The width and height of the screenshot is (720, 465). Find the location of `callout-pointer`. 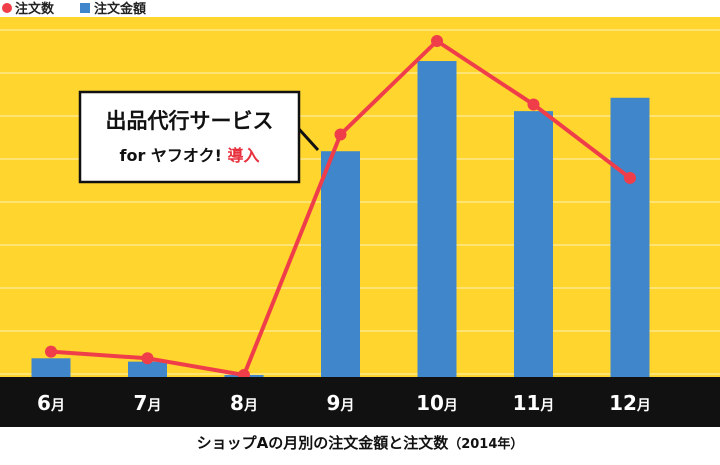

callout-pointer is located at coordinates (308, 139).